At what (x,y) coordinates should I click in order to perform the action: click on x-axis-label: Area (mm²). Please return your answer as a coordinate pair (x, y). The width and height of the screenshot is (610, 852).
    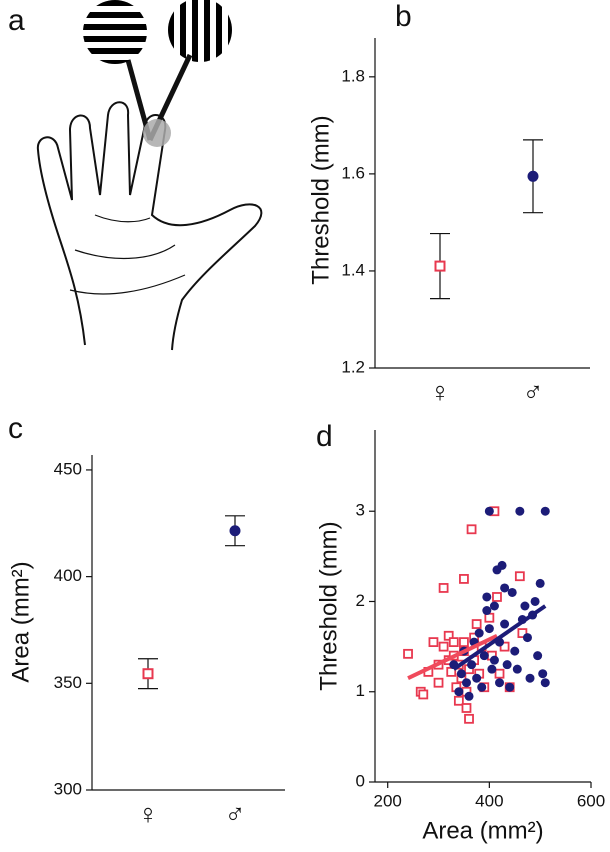
    Looking at the image, I should click on (482, 830).